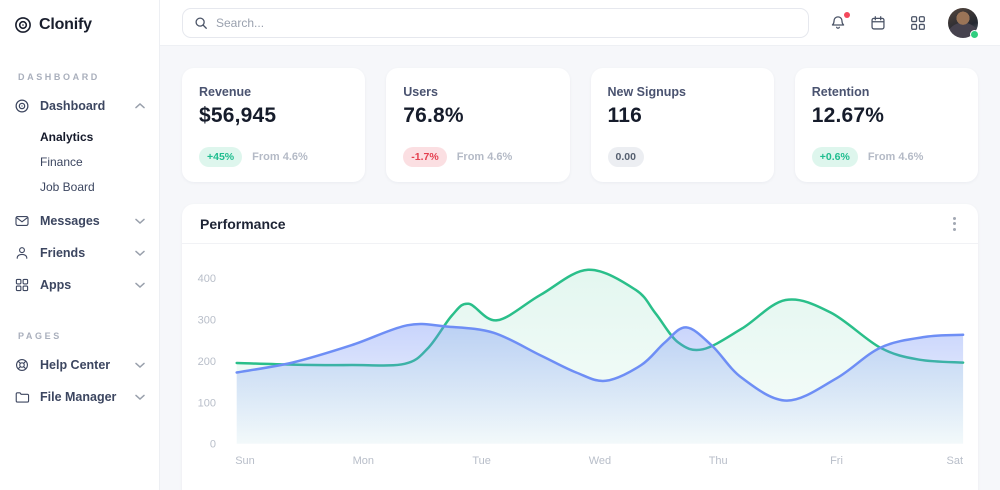  What do you see at coordinates (22, 106) in the screenshot?
I see `dashboard-icon` at bounding box center [22, 106].